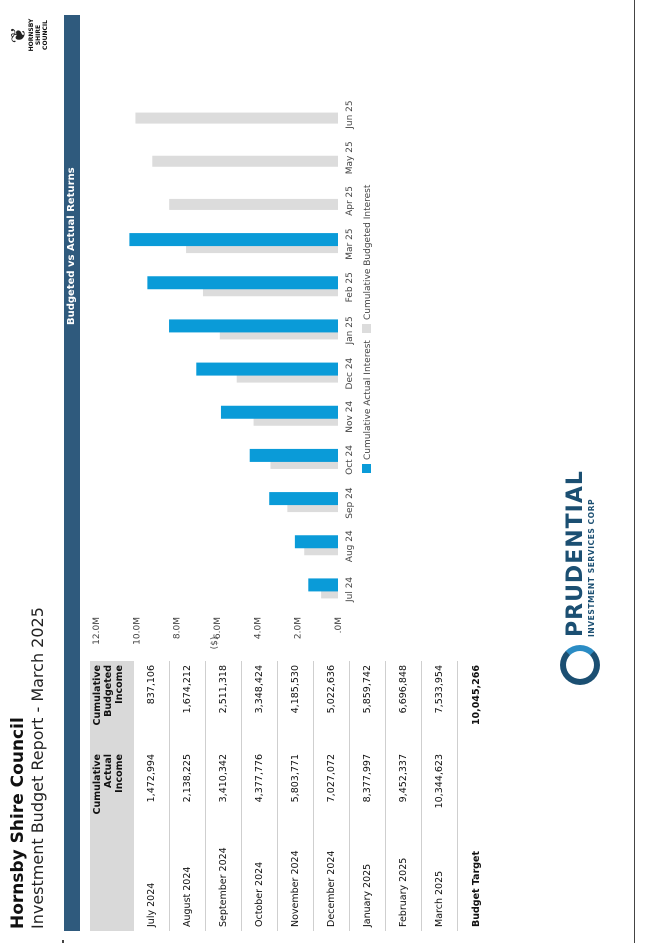 The width and height of the screenshot is (666, 943). I want to click on month-cell: January 2025, so click(367, 895).